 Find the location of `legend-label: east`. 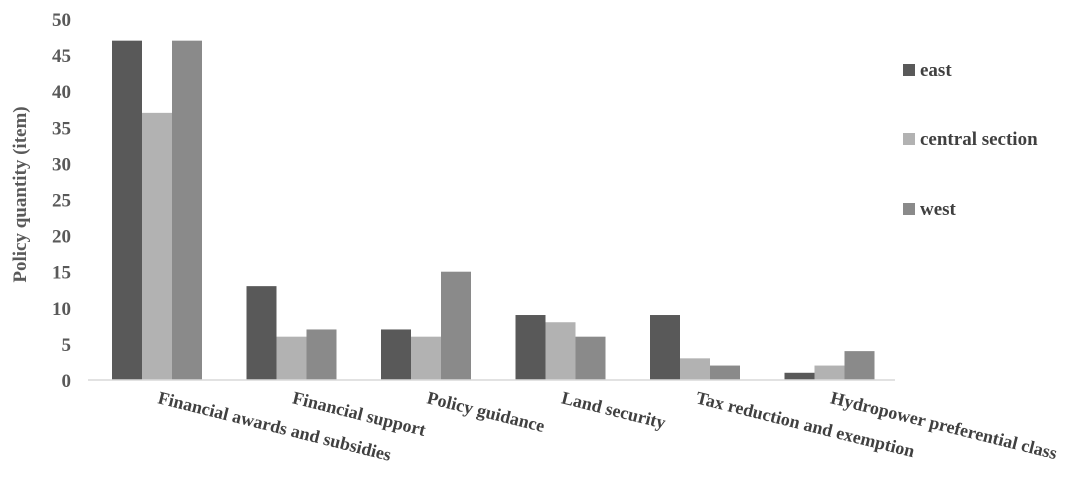

legend-label: east is located at coordinates (936, 70).